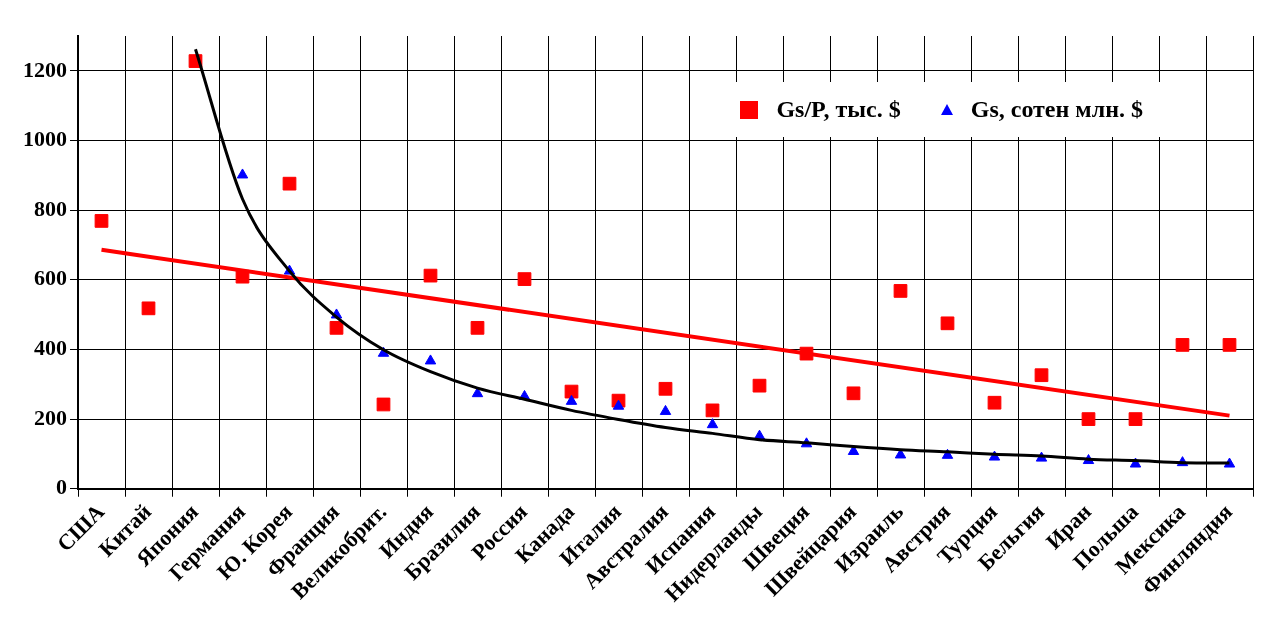 The width and height of the screenshot is (1263, 617). Describe the element at coordinates (50, 208) in the screenshot. I see `y-tick-label: 800` at that location.